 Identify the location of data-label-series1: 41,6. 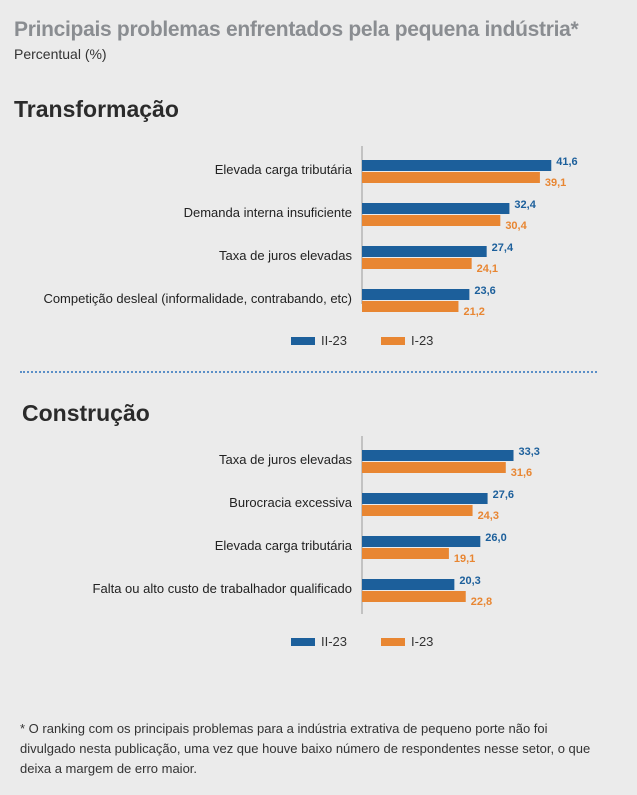
(566, 162).